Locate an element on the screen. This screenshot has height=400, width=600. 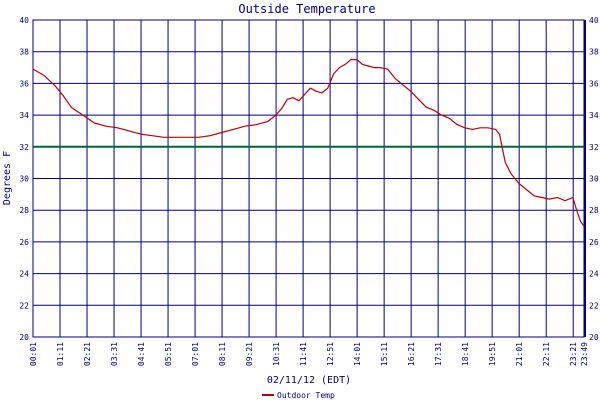
x-tick-label: 02:21 is located at coordinates (87, 354).